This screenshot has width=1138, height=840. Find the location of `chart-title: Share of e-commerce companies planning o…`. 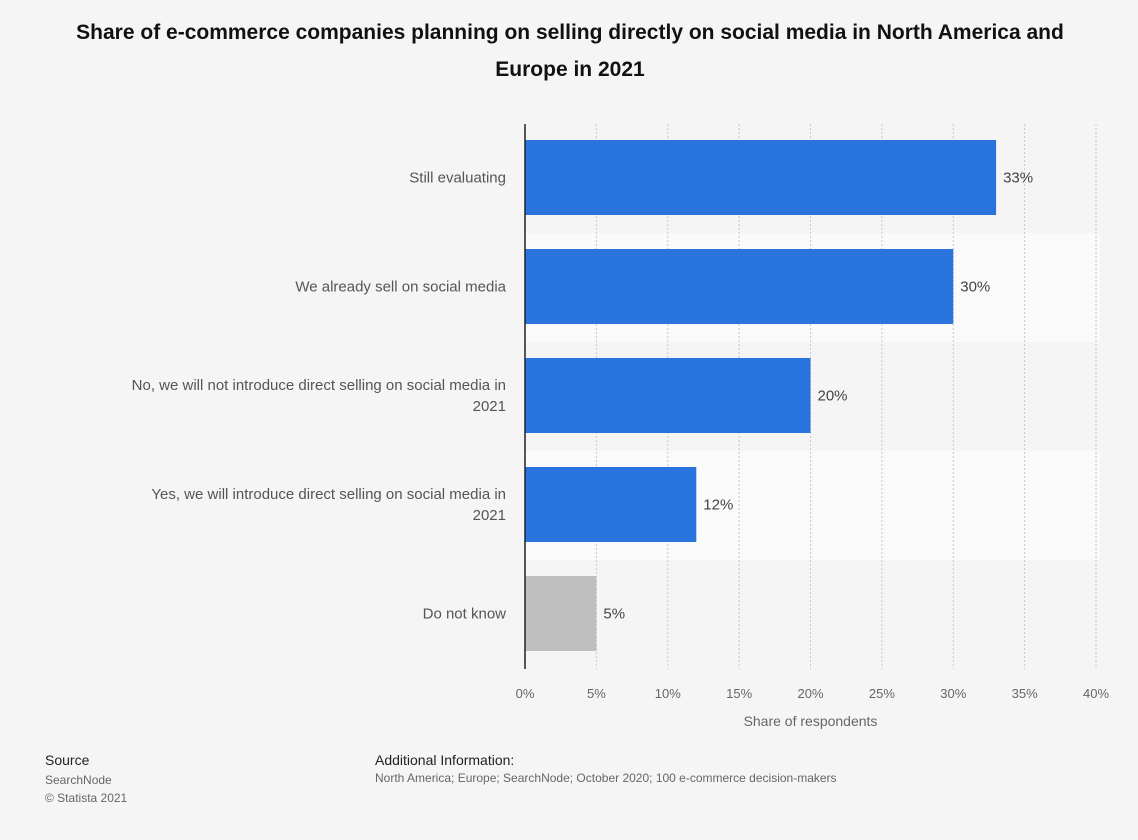

chart-title: Share of e-commerce companies planning o… is located at coordinates (570, 51).